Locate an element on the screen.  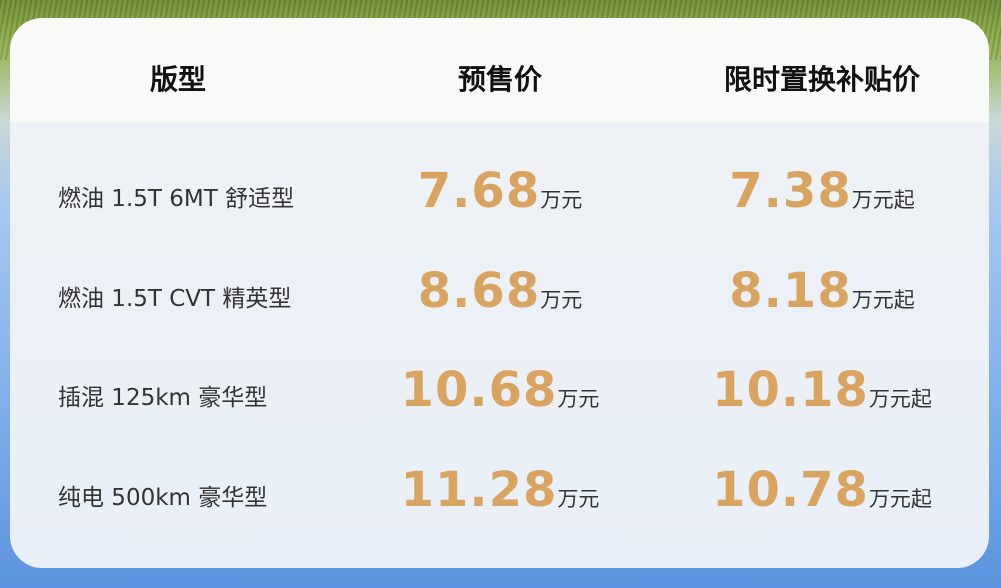
header-presale-price: 预售价 is located at coordinates (500, 79).